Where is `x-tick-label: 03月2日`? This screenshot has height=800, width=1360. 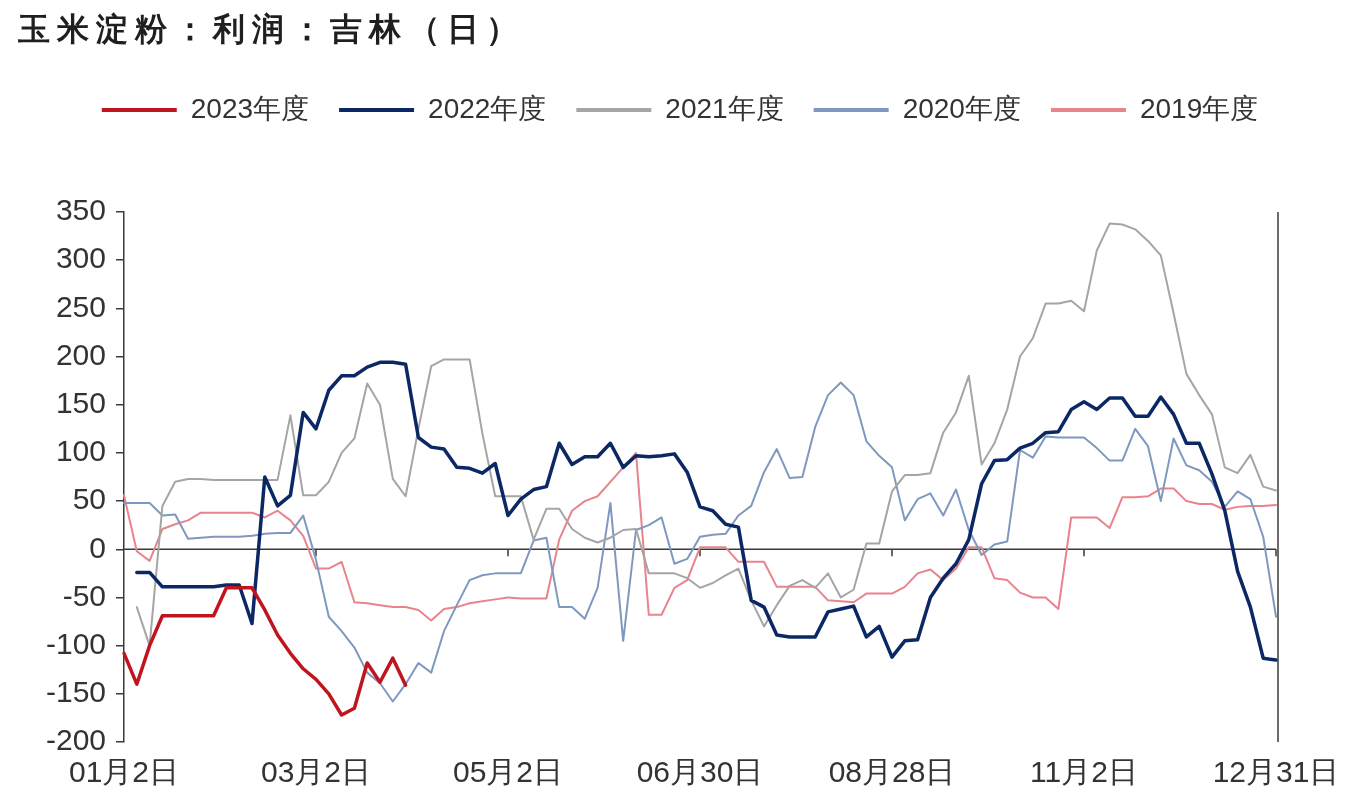 x-tick-label: 03月2日 is located at coordinates (316, 772).